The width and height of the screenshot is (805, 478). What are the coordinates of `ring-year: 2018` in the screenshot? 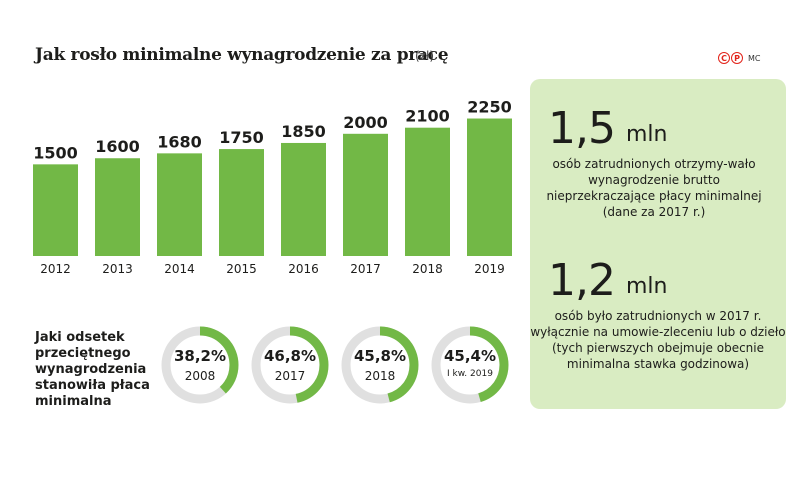 It's located at (380, 376).